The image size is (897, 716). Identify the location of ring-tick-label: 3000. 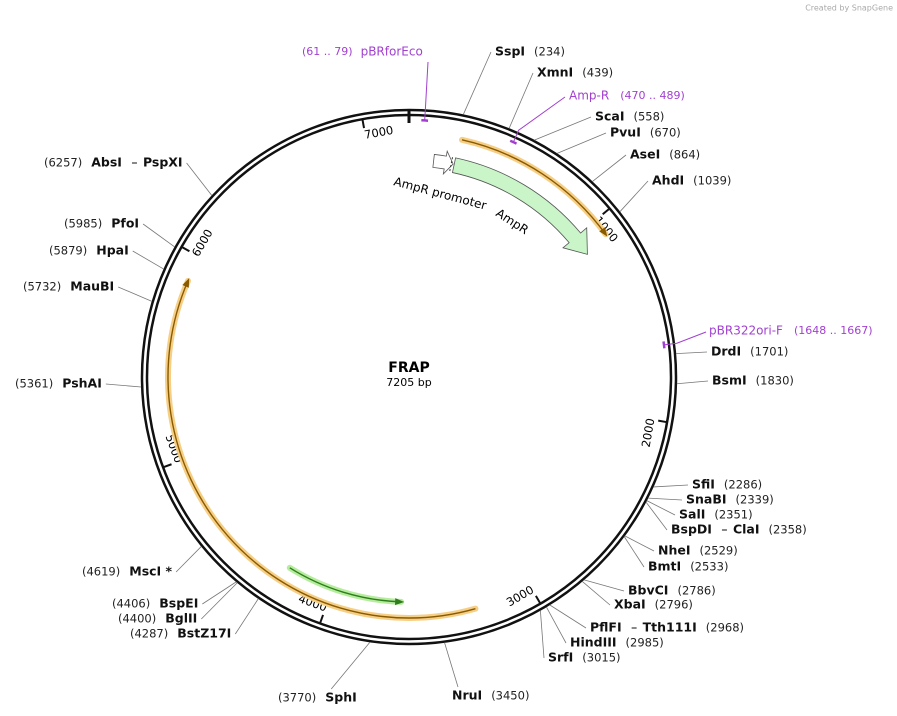
(520, 596).